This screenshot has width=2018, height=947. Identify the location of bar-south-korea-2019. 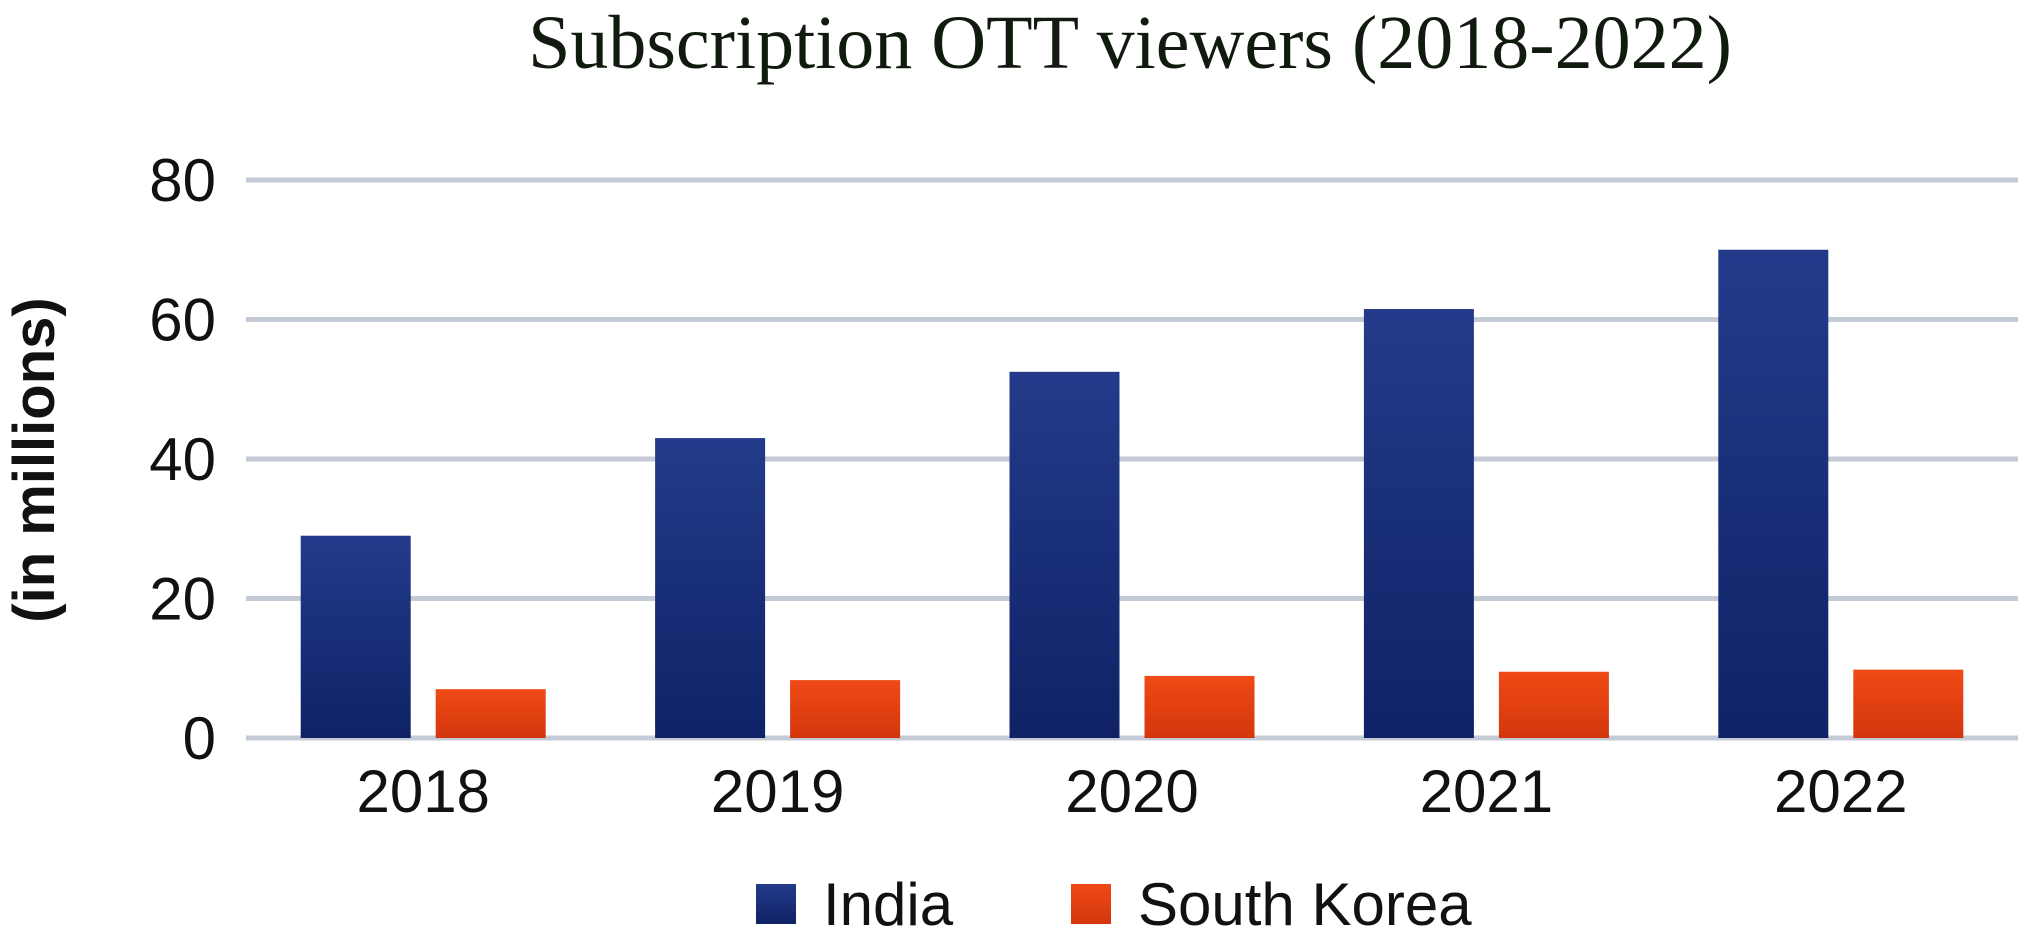
(845, 709).